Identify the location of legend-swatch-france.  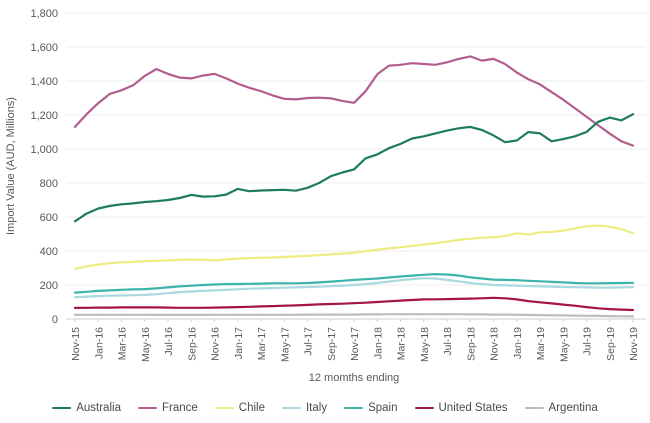
(147, 408).